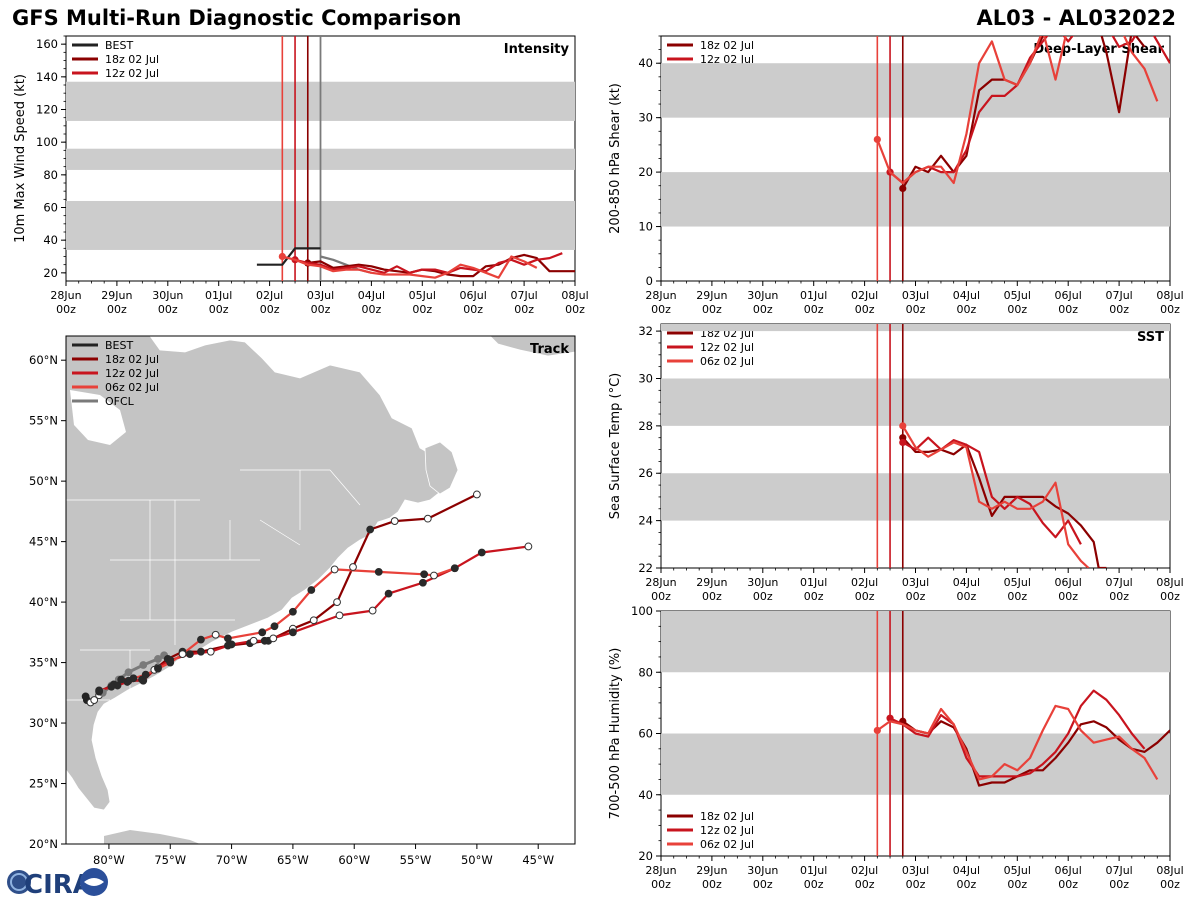  What do you see at coordinates (727, 59) in the screenshot?
I see `shear-legend-label: 12z 02 Jul` at bounding box center [727, 59].